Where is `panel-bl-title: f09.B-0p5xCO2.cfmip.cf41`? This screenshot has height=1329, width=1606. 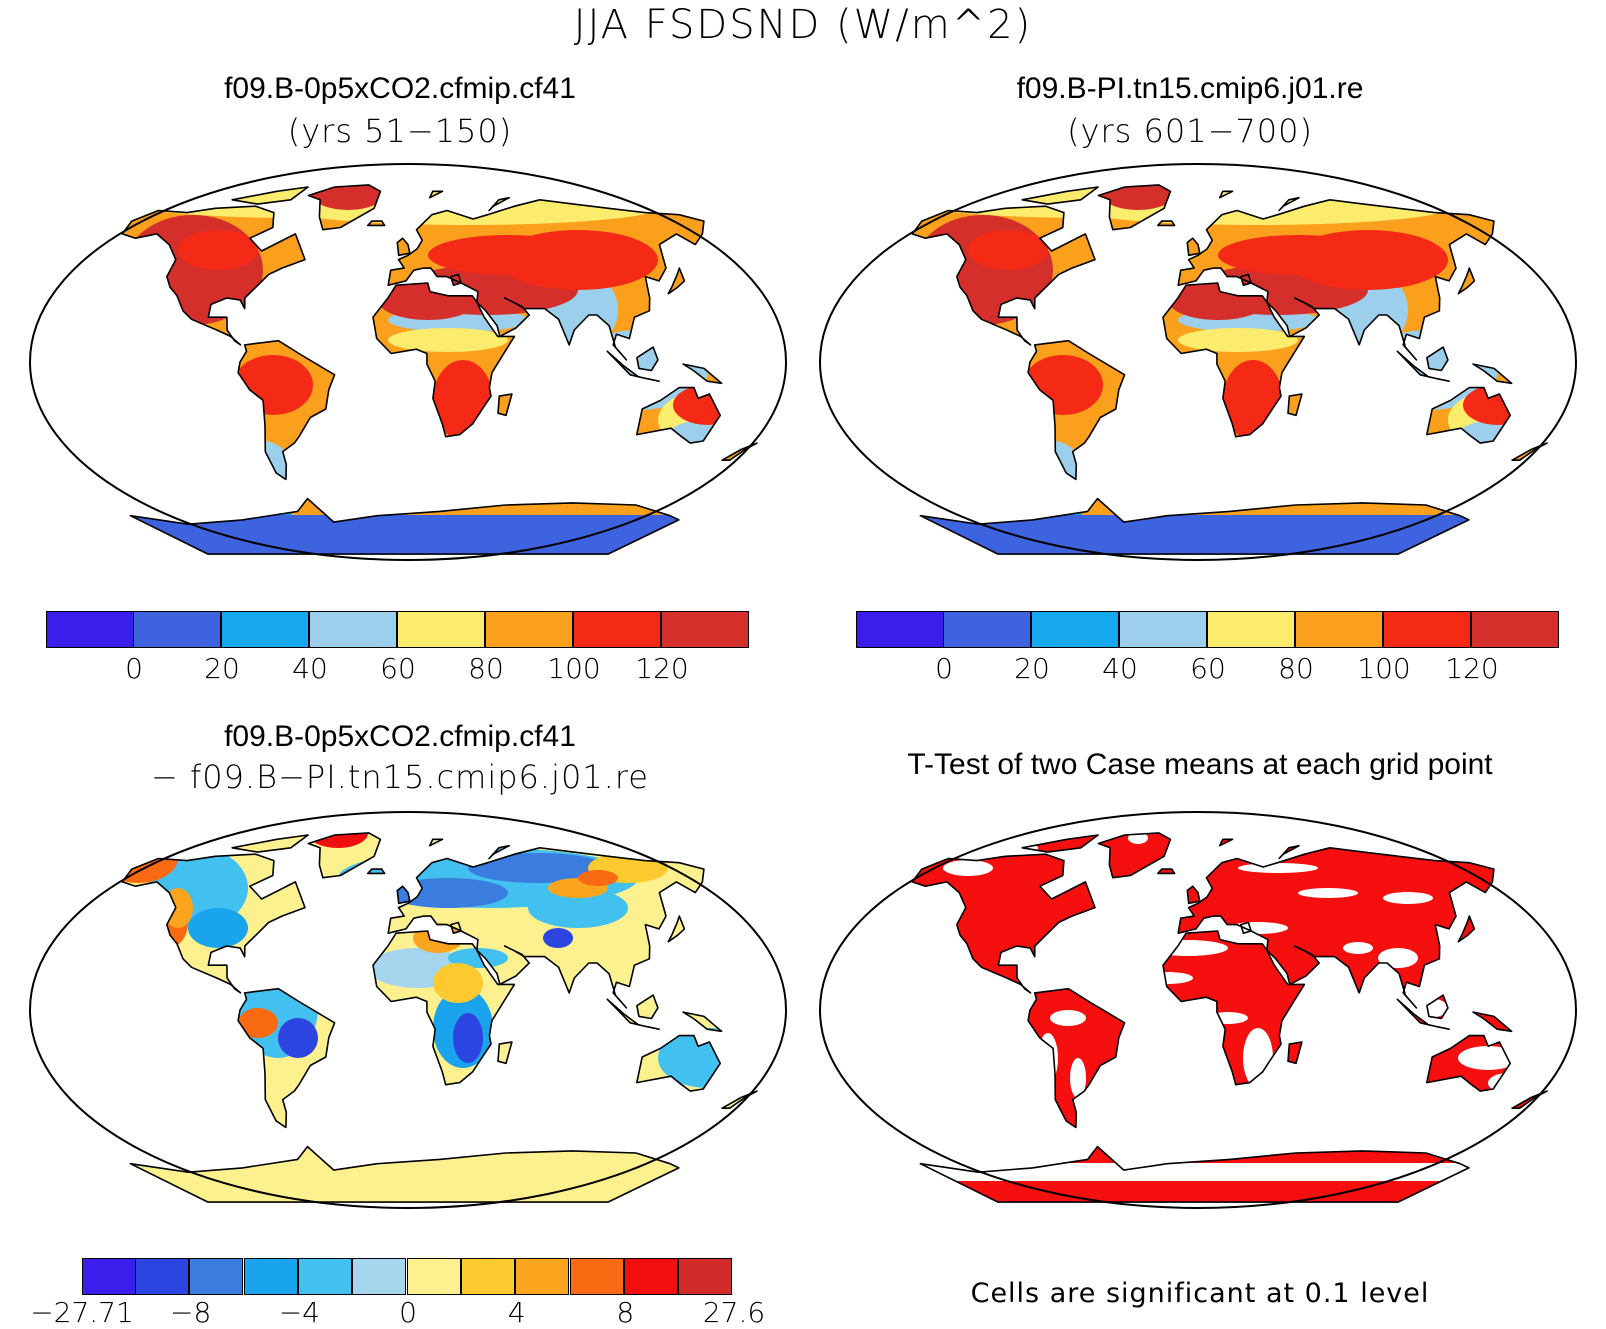 panel-bl-title: f09.B-0p5xCO2.cfmip.cf41 is located at coordinates (400, 736).